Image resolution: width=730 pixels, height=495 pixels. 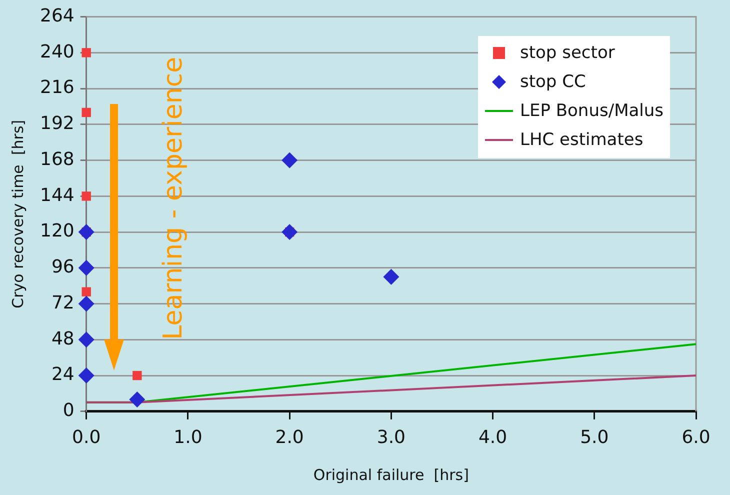 I want to click on y-tick-label: 192, so click(x=57, y=123).